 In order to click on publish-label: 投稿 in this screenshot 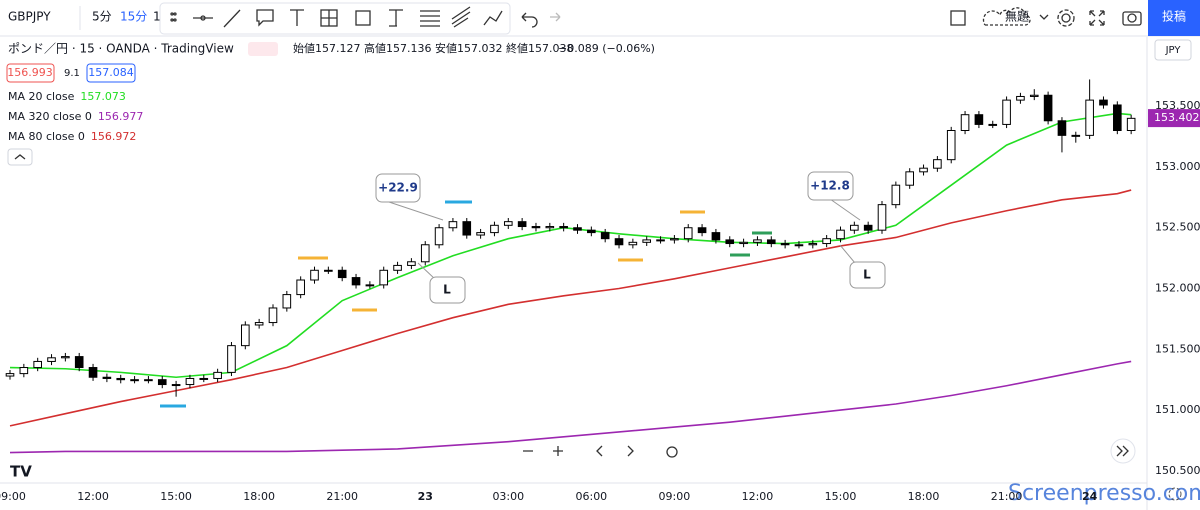, I will do `click(1174, 16)`.